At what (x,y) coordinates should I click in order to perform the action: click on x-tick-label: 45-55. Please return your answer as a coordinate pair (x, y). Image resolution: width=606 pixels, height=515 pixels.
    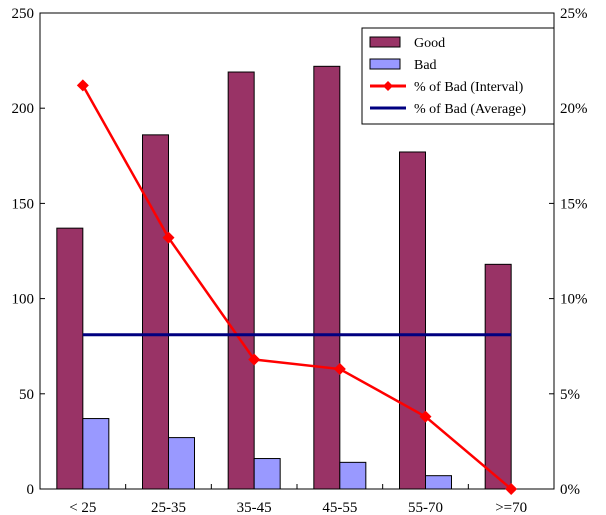
    Looking at the image, I should click on (339, 507).